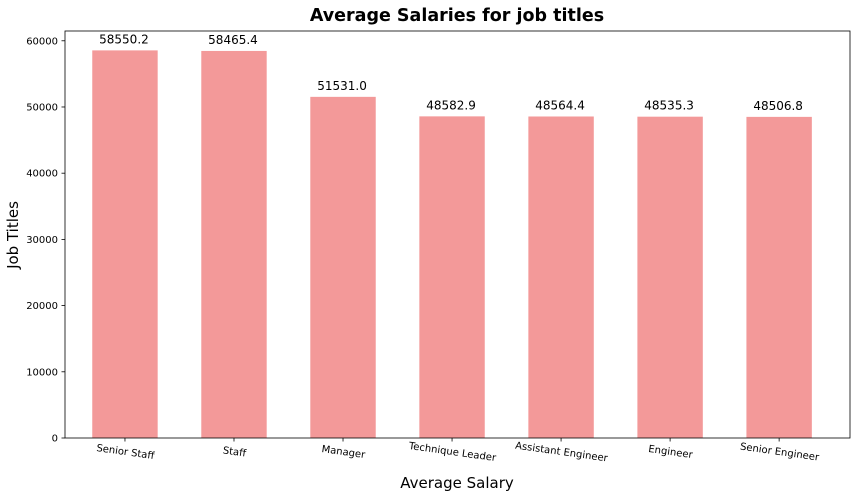  I want to click on y-axis: 0 10000 20000 30000 40000 50000 60000, so click(45, 240).